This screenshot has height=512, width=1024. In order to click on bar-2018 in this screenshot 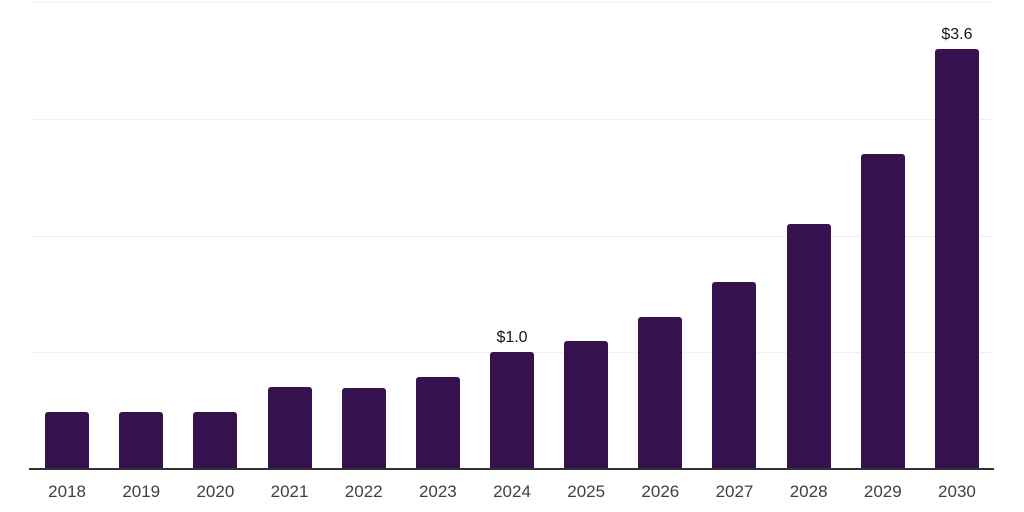, I will do `click(67, 440)`.